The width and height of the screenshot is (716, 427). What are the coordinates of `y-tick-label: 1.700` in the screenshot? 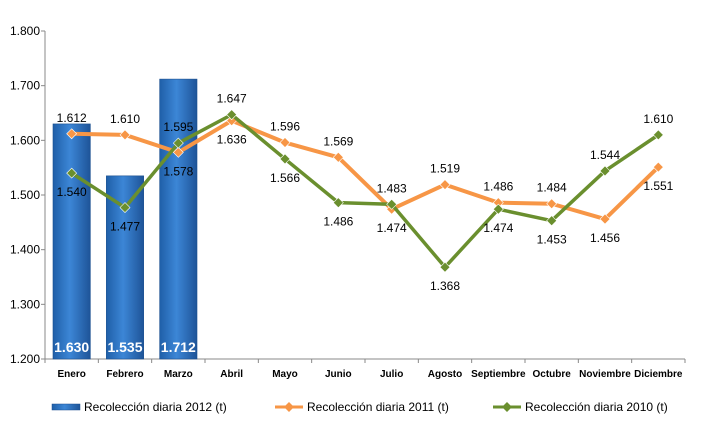 It's located at (25, 86).